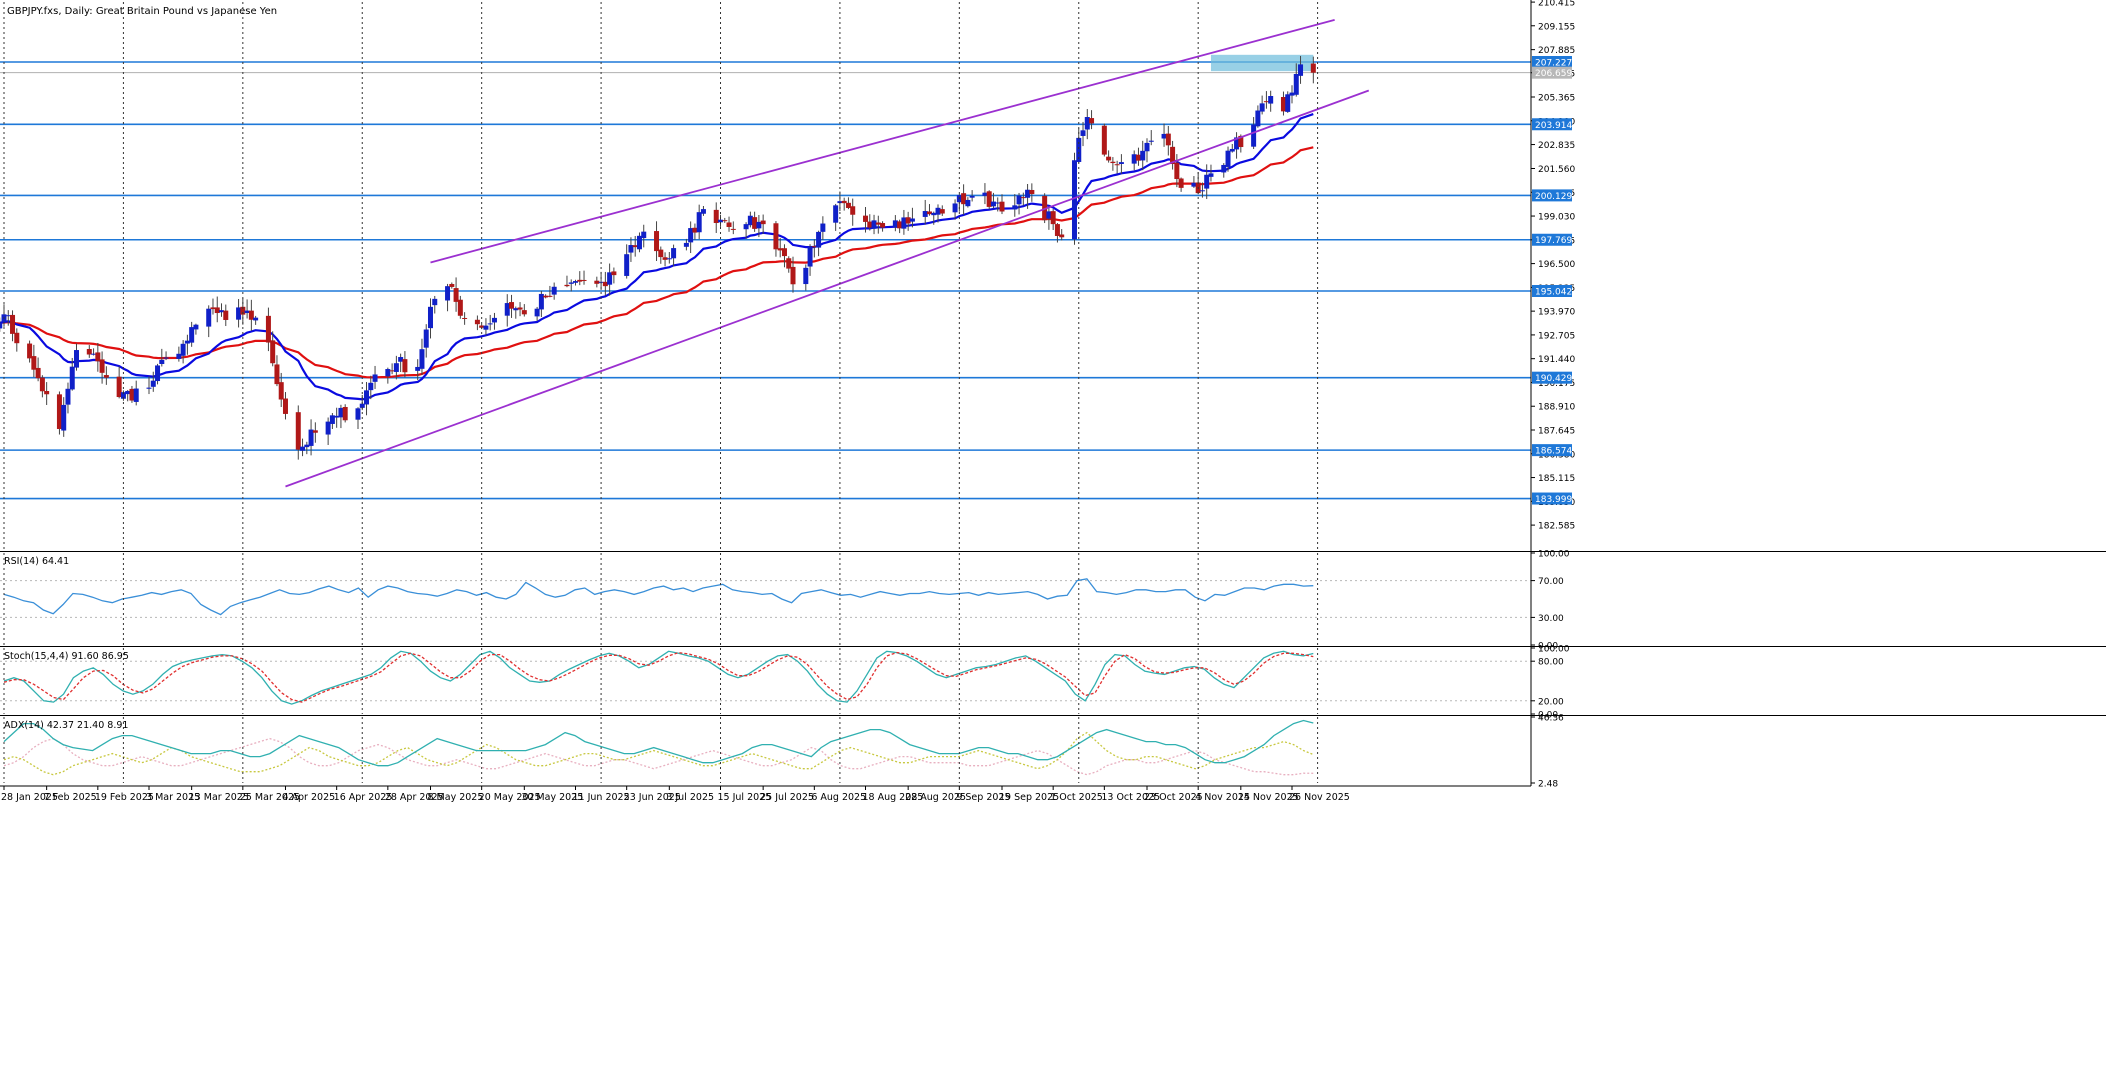 The height and width of the screenshot is (1073, 2106). Describe the element at coordinates (1553, 292) in the screenshot. I see `level-badge-label: 195.042` at that location.